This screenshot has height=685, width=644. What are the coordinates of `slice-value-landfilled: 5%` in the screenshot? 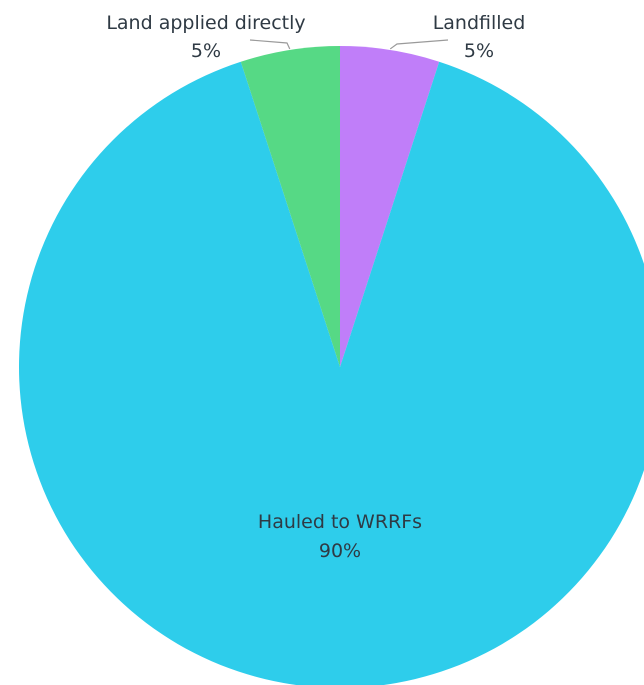 It's located at (479, 51).